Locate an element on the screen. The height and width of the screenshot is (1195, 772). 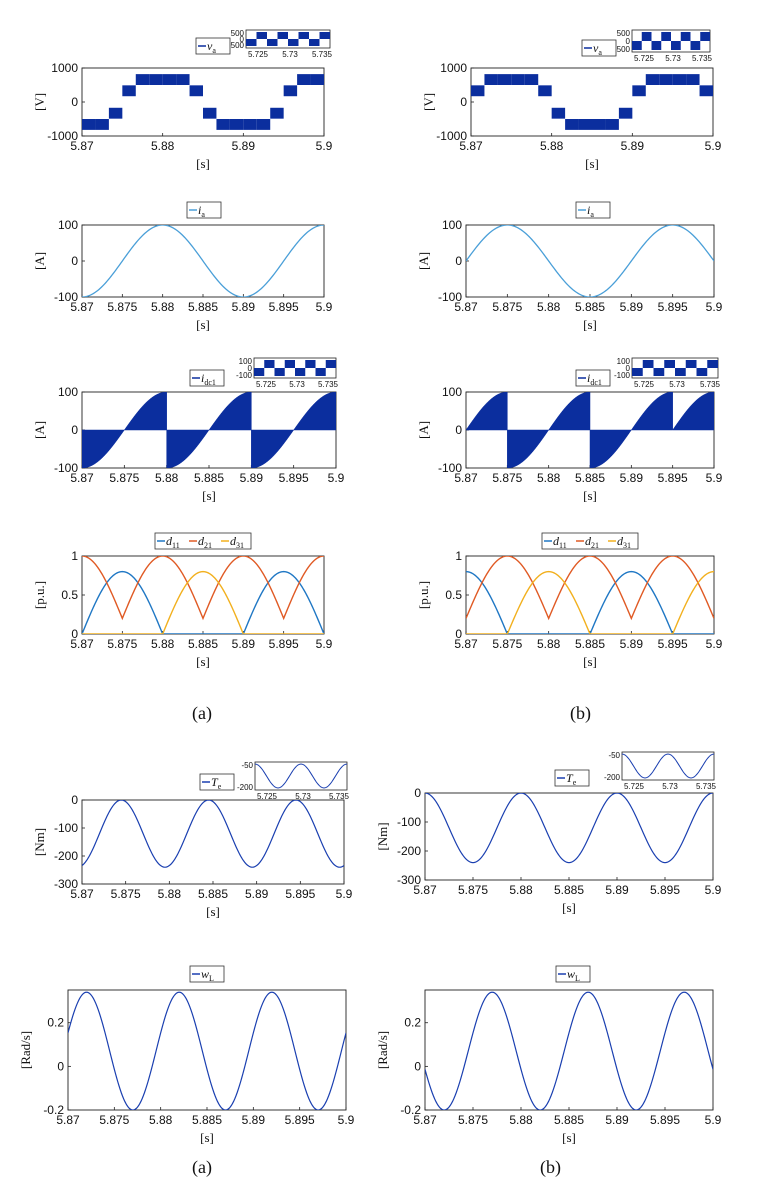
legend-label: ia is located at coordinates (590, 211).